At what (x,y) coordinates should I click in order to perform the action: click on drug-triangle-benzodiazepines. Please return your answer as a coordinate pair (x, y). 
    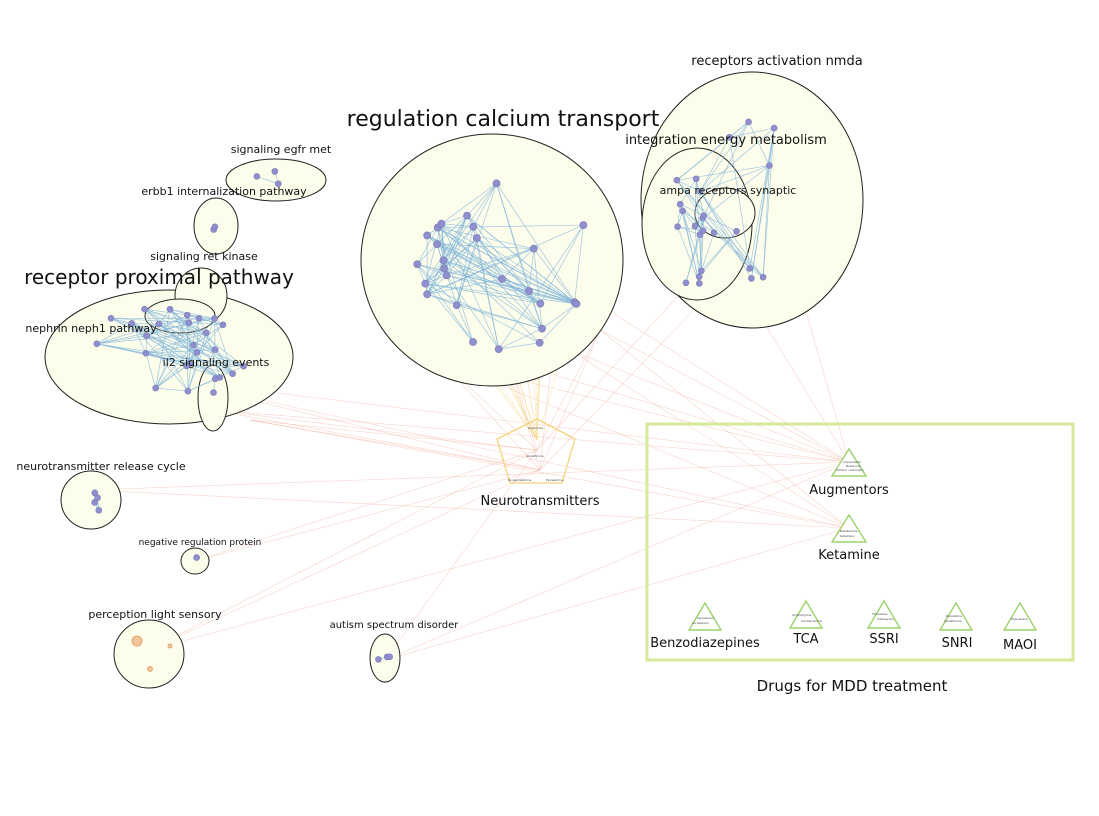
    Looking at the image, I should click on (705, 616).